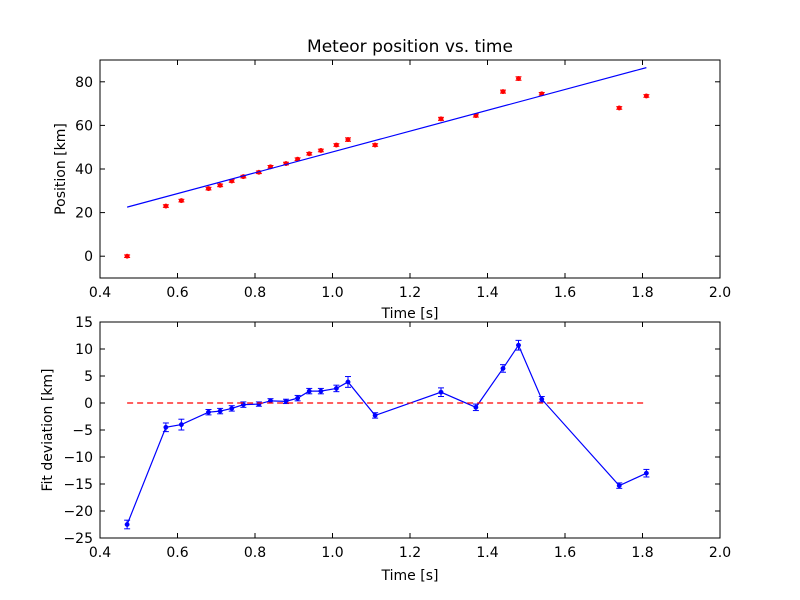 This screenshot has width=800, height=600. I want to click on deviation-x-tick-label: 1.4, so click(487, 553).